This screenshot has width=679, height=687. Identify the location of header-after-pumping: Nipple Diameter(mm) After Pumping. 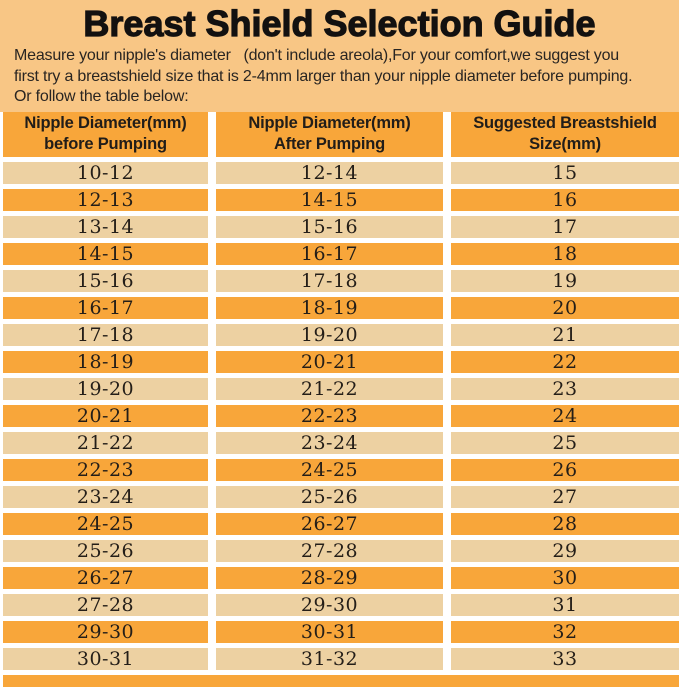
(329, 134).